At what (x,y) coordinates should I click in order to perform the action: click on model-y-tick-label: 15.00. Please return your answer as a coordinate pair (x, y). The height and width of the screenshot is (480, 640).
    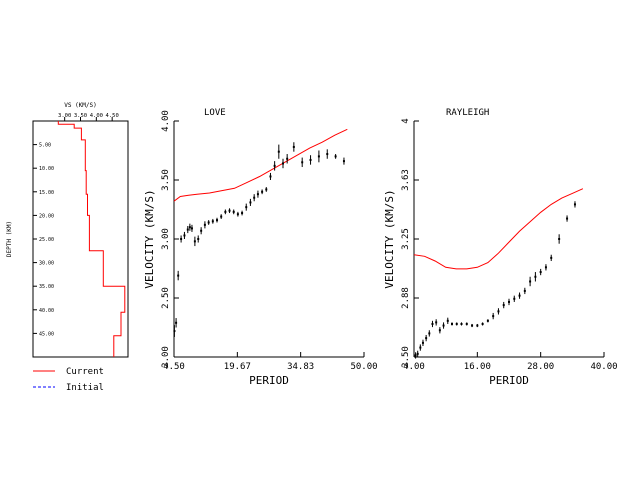
    Looking at the image, I should click on (46, 193).